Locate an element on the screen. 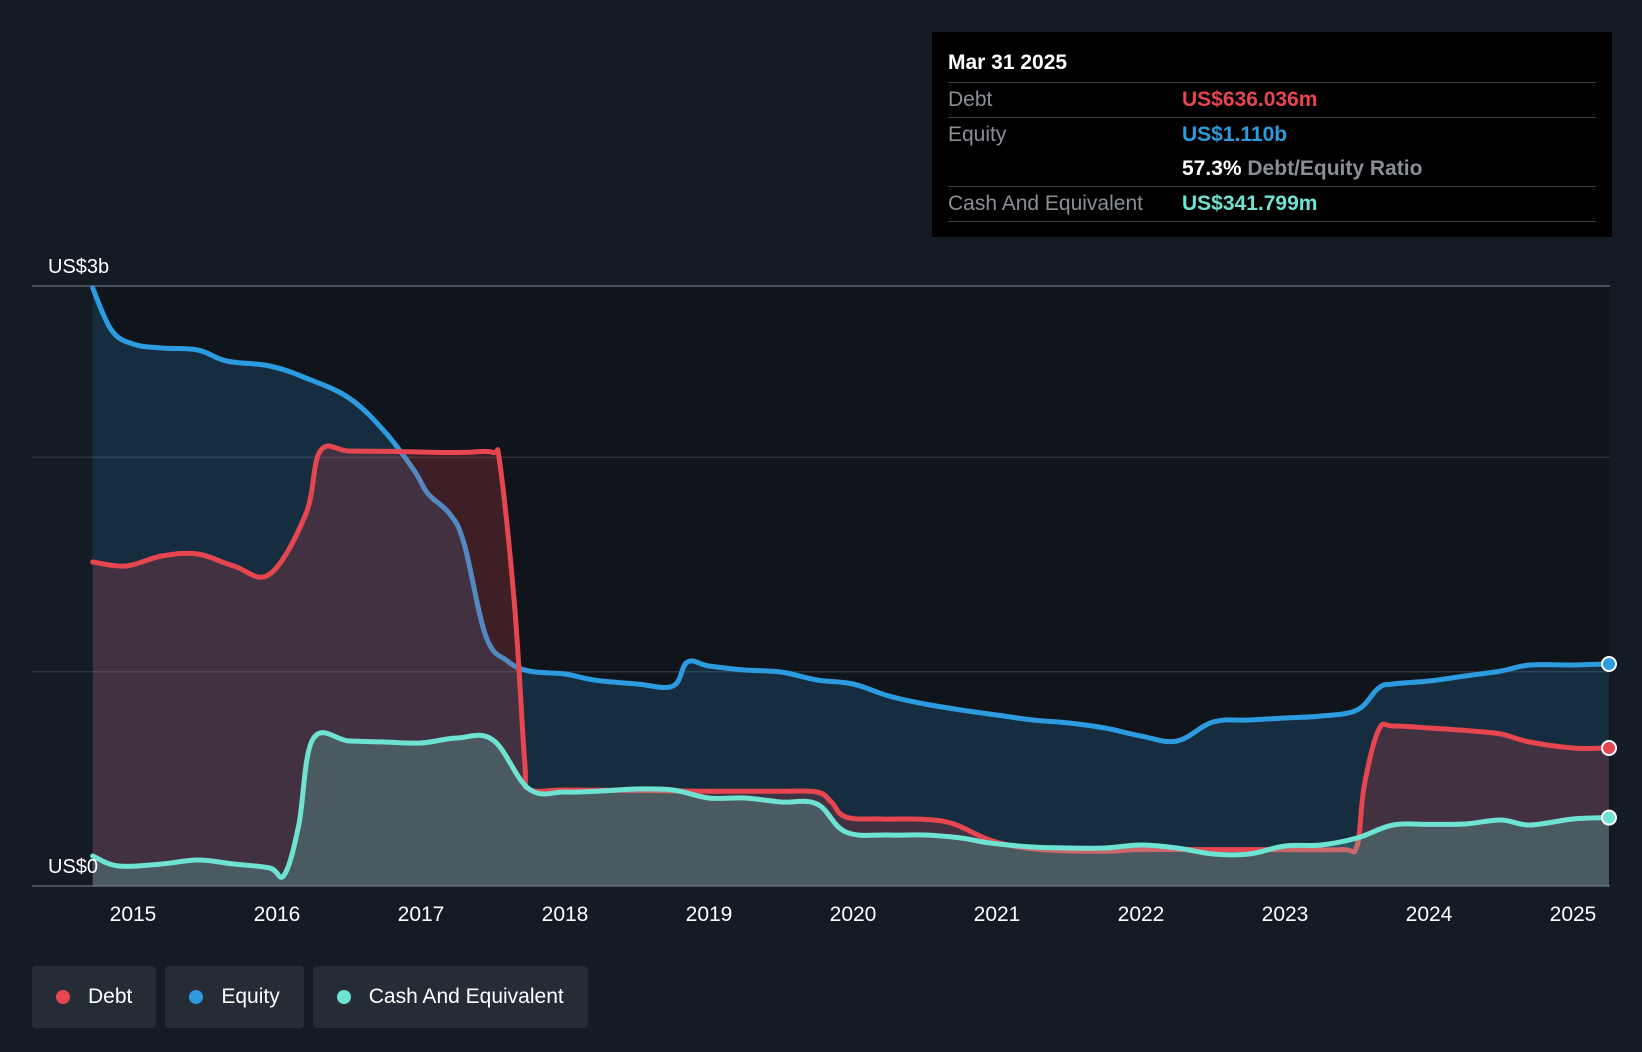 This screenshot has width=1642, height=1052. end-markers is located at coordinates (1609, 741).